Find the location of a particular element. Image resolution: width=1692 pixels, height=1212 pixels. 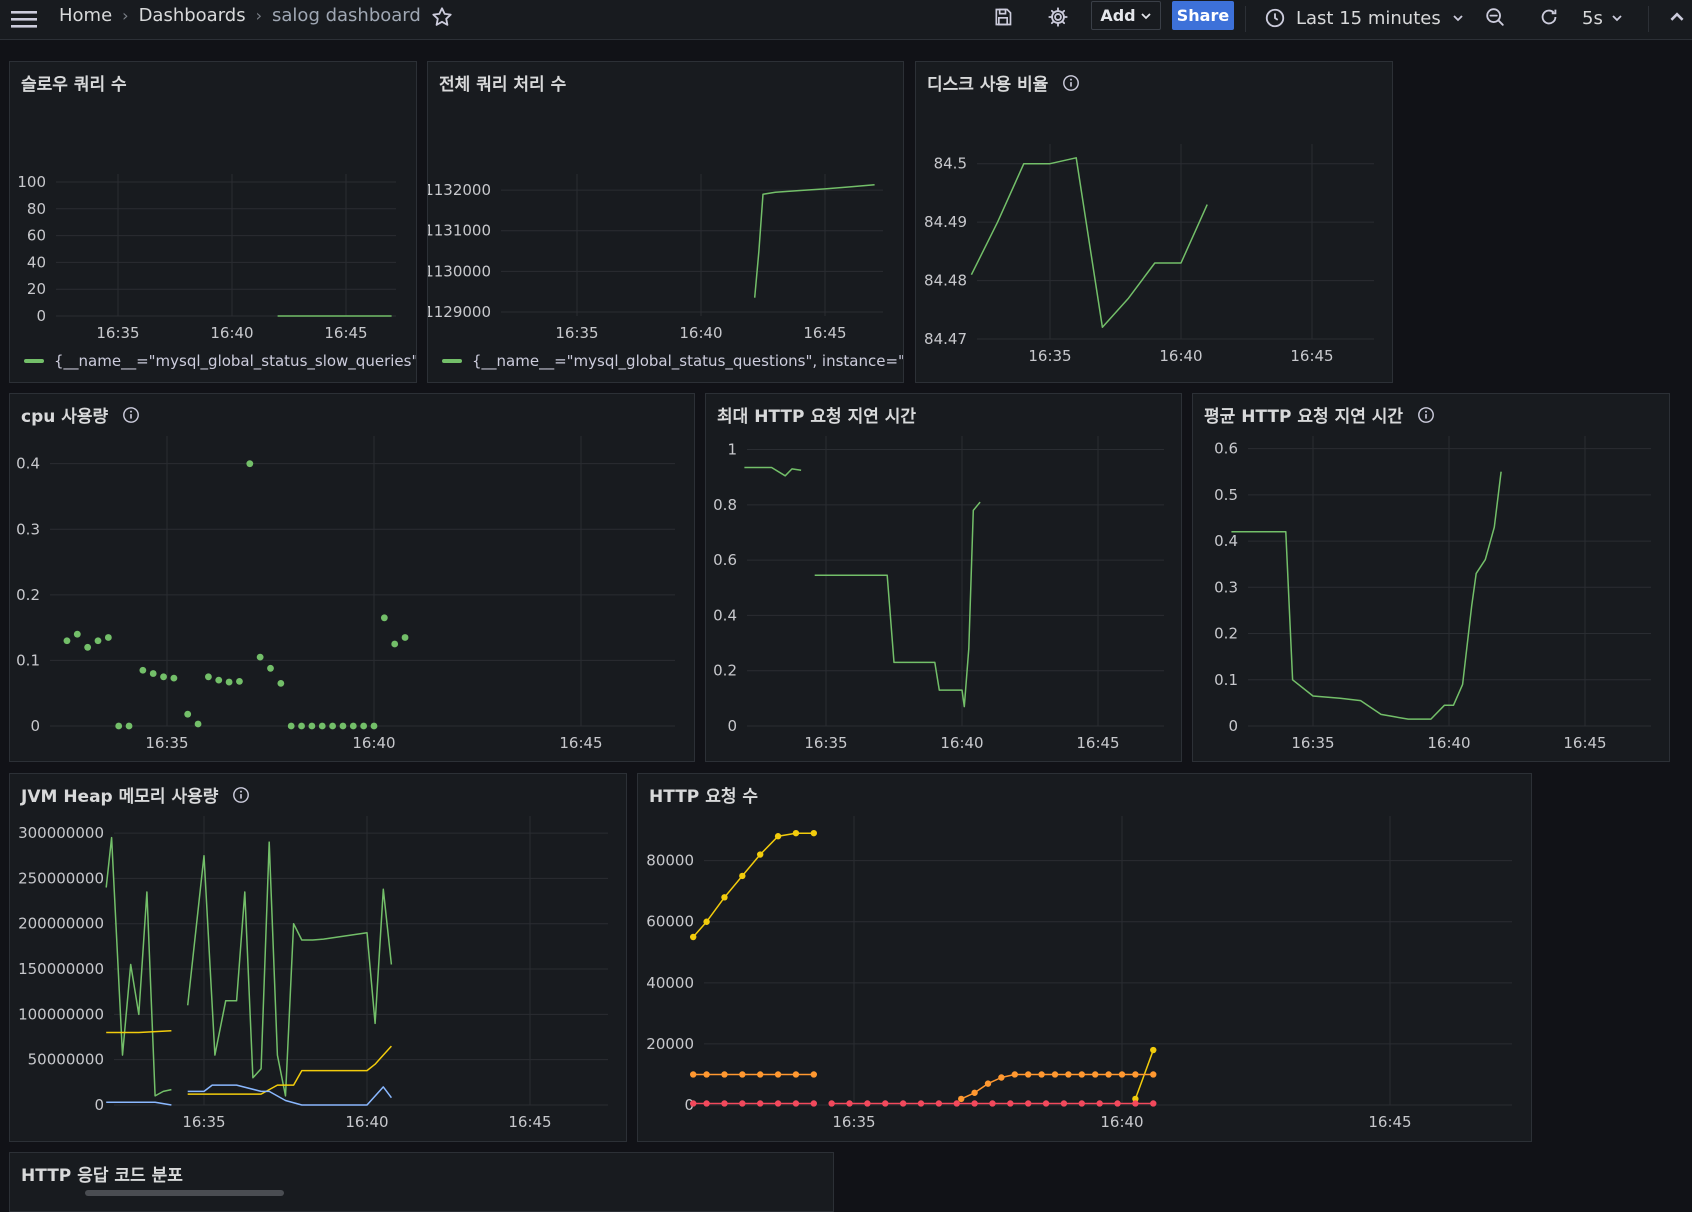

star-icon is located at coordinates (442, 17).